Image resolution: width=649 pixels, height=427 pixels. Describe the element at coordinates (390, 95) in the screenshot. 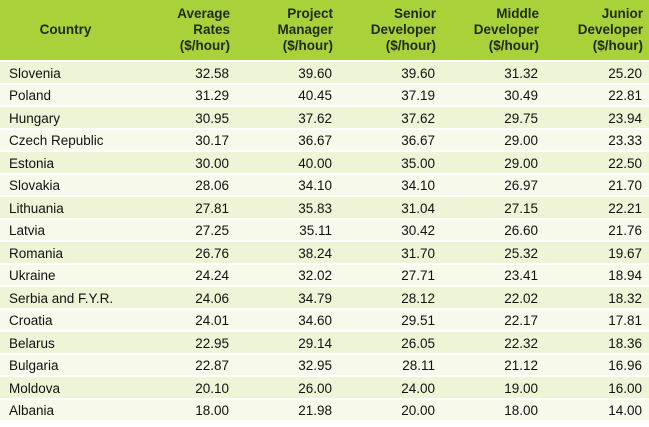

I see `rate-cell: 37.19` at that location.